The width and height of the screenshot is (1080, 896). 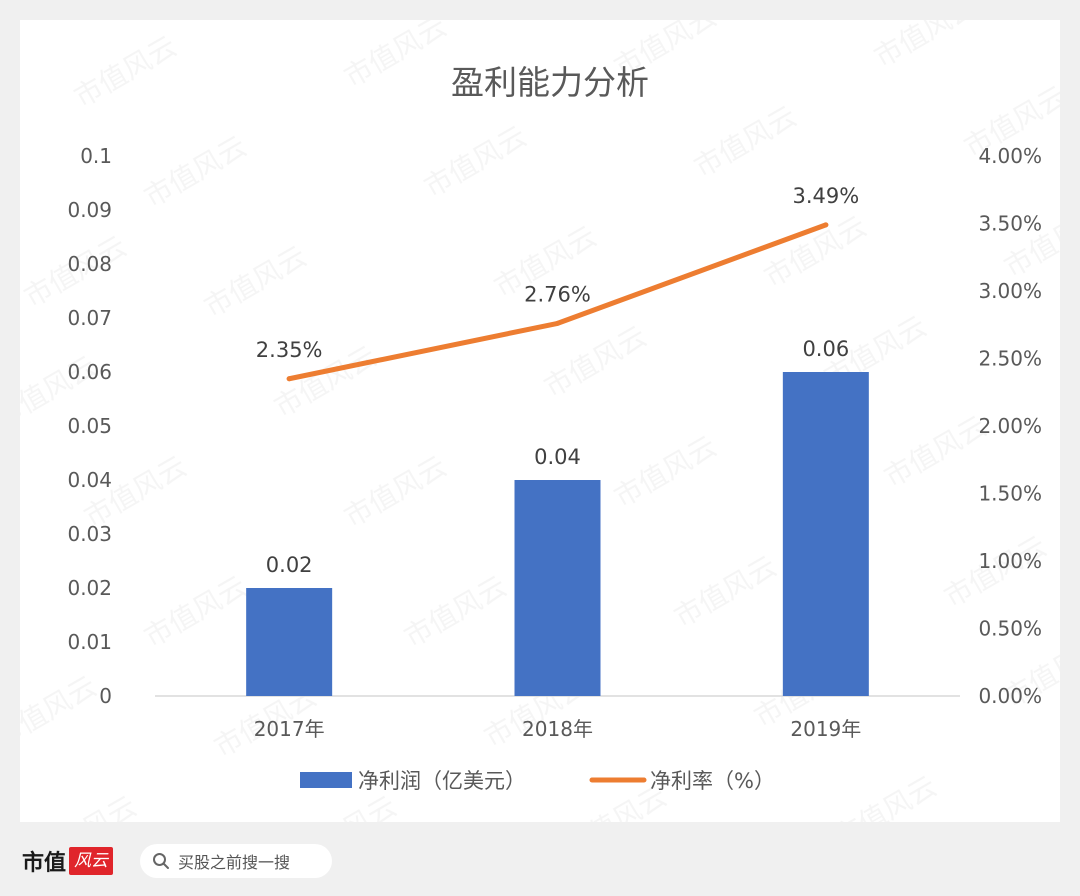 What do you see at coordinates (89, 642) in the screenshot?
I see `y-left-tick-label: 0.01` at bounding box center [89, 642].